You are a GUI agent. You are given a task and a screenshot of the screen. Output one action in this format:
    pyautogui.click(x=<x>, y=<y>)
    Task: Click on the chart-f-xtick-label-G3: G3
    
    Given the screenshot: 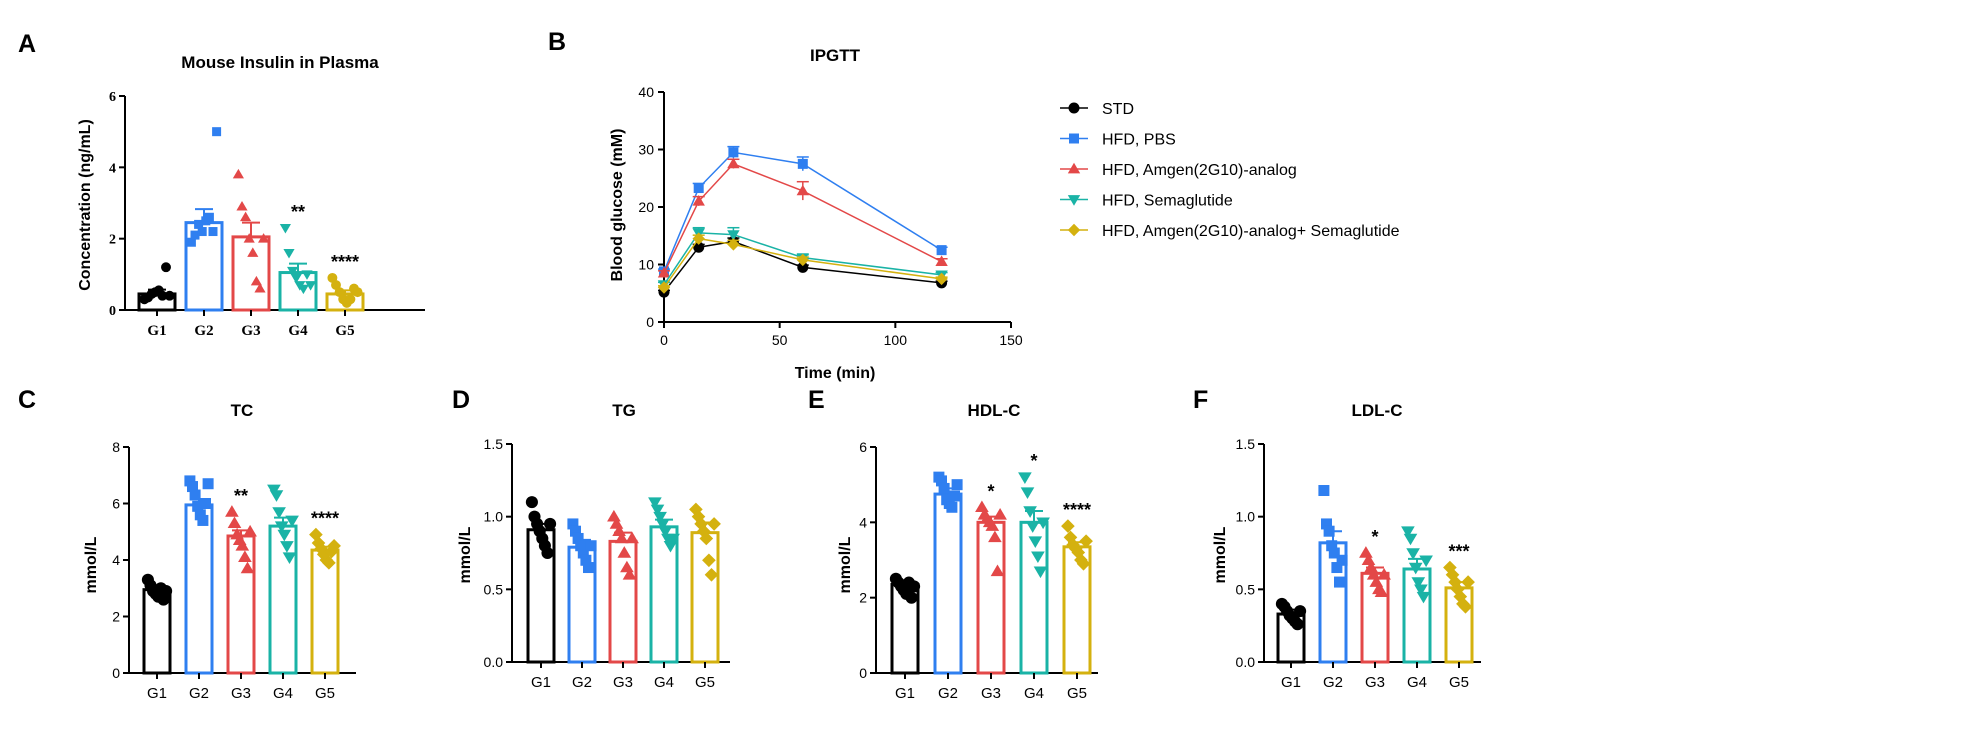 What is the action you would take?
    pyautogui.click(x=1375, y=682)
    